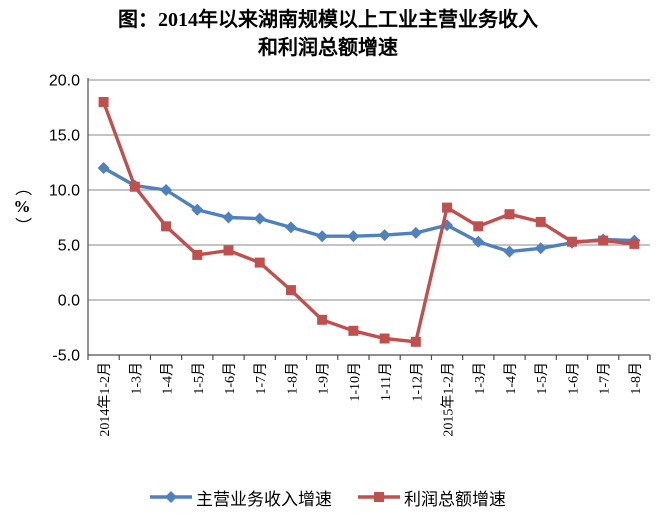  Describe the element at coordinates (328, 34) in the screenshot. I see `chart-title: 图：2014年以来湖南规模以上工业主营业务收入 和利润总额增速` at that location.